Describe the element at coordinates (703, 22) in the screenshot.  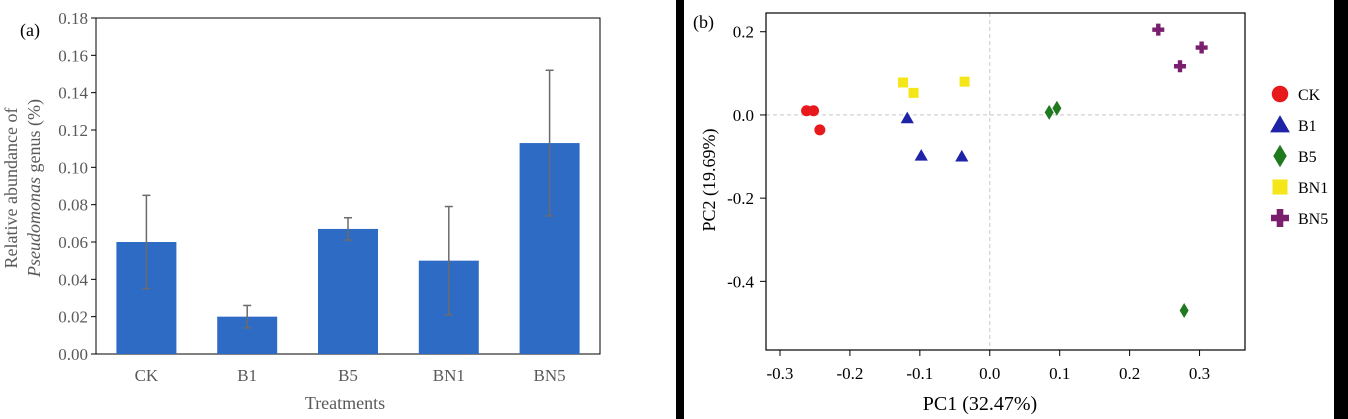
I see `panel-label-b: (b)` at that location.